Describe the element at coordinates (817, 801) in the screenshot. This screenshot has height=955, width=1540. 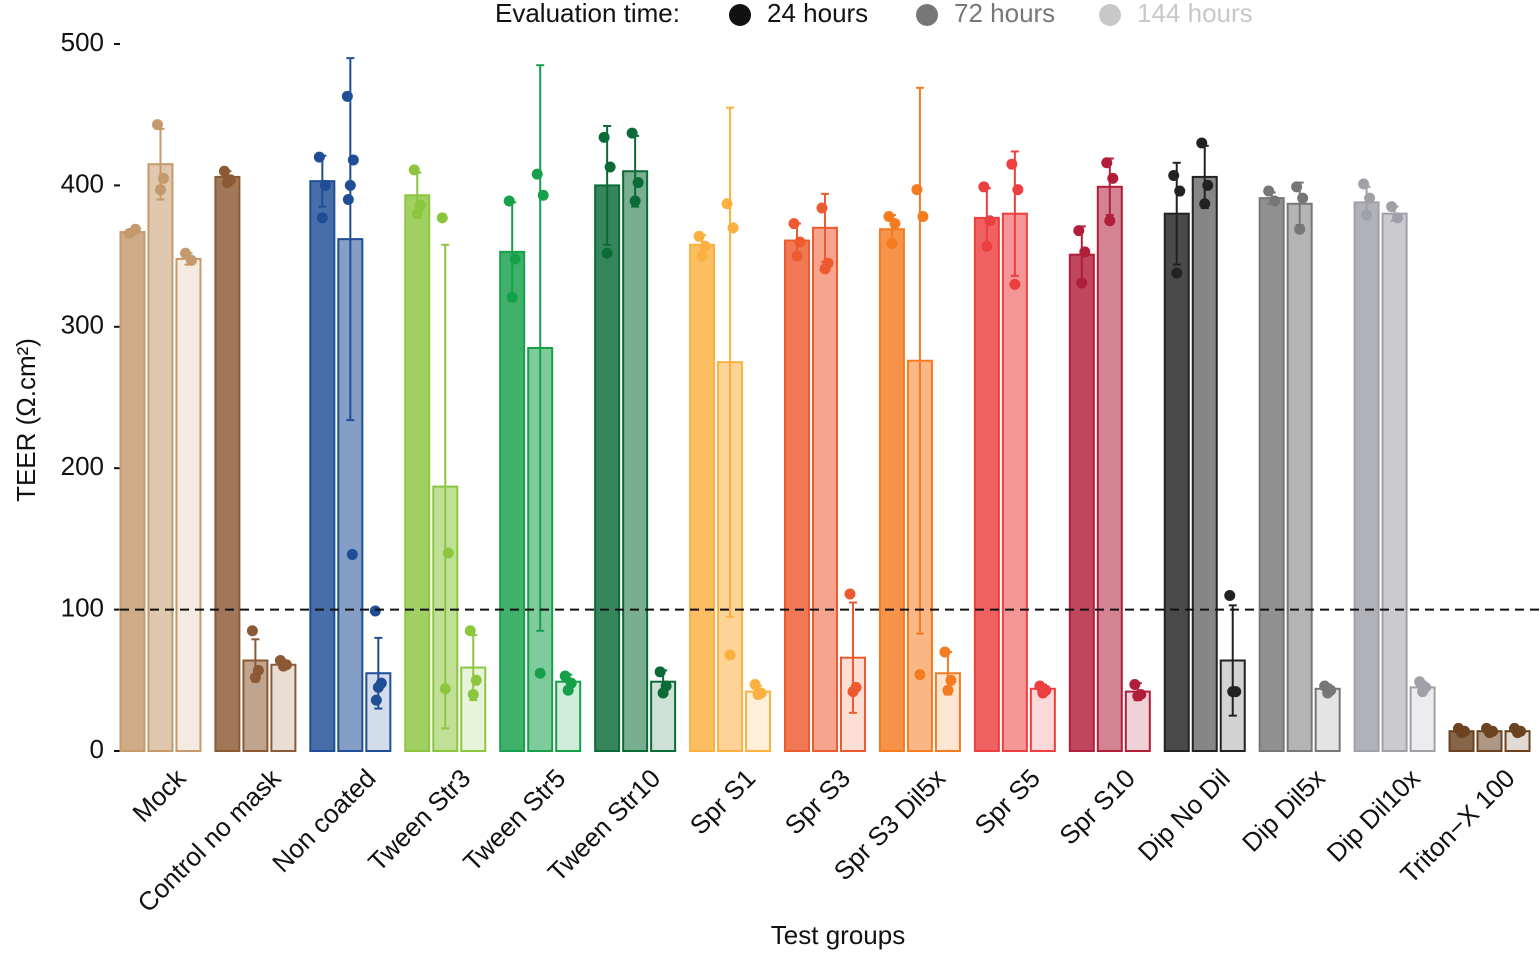
I see `x-tick-label: Spr S3` at that location.